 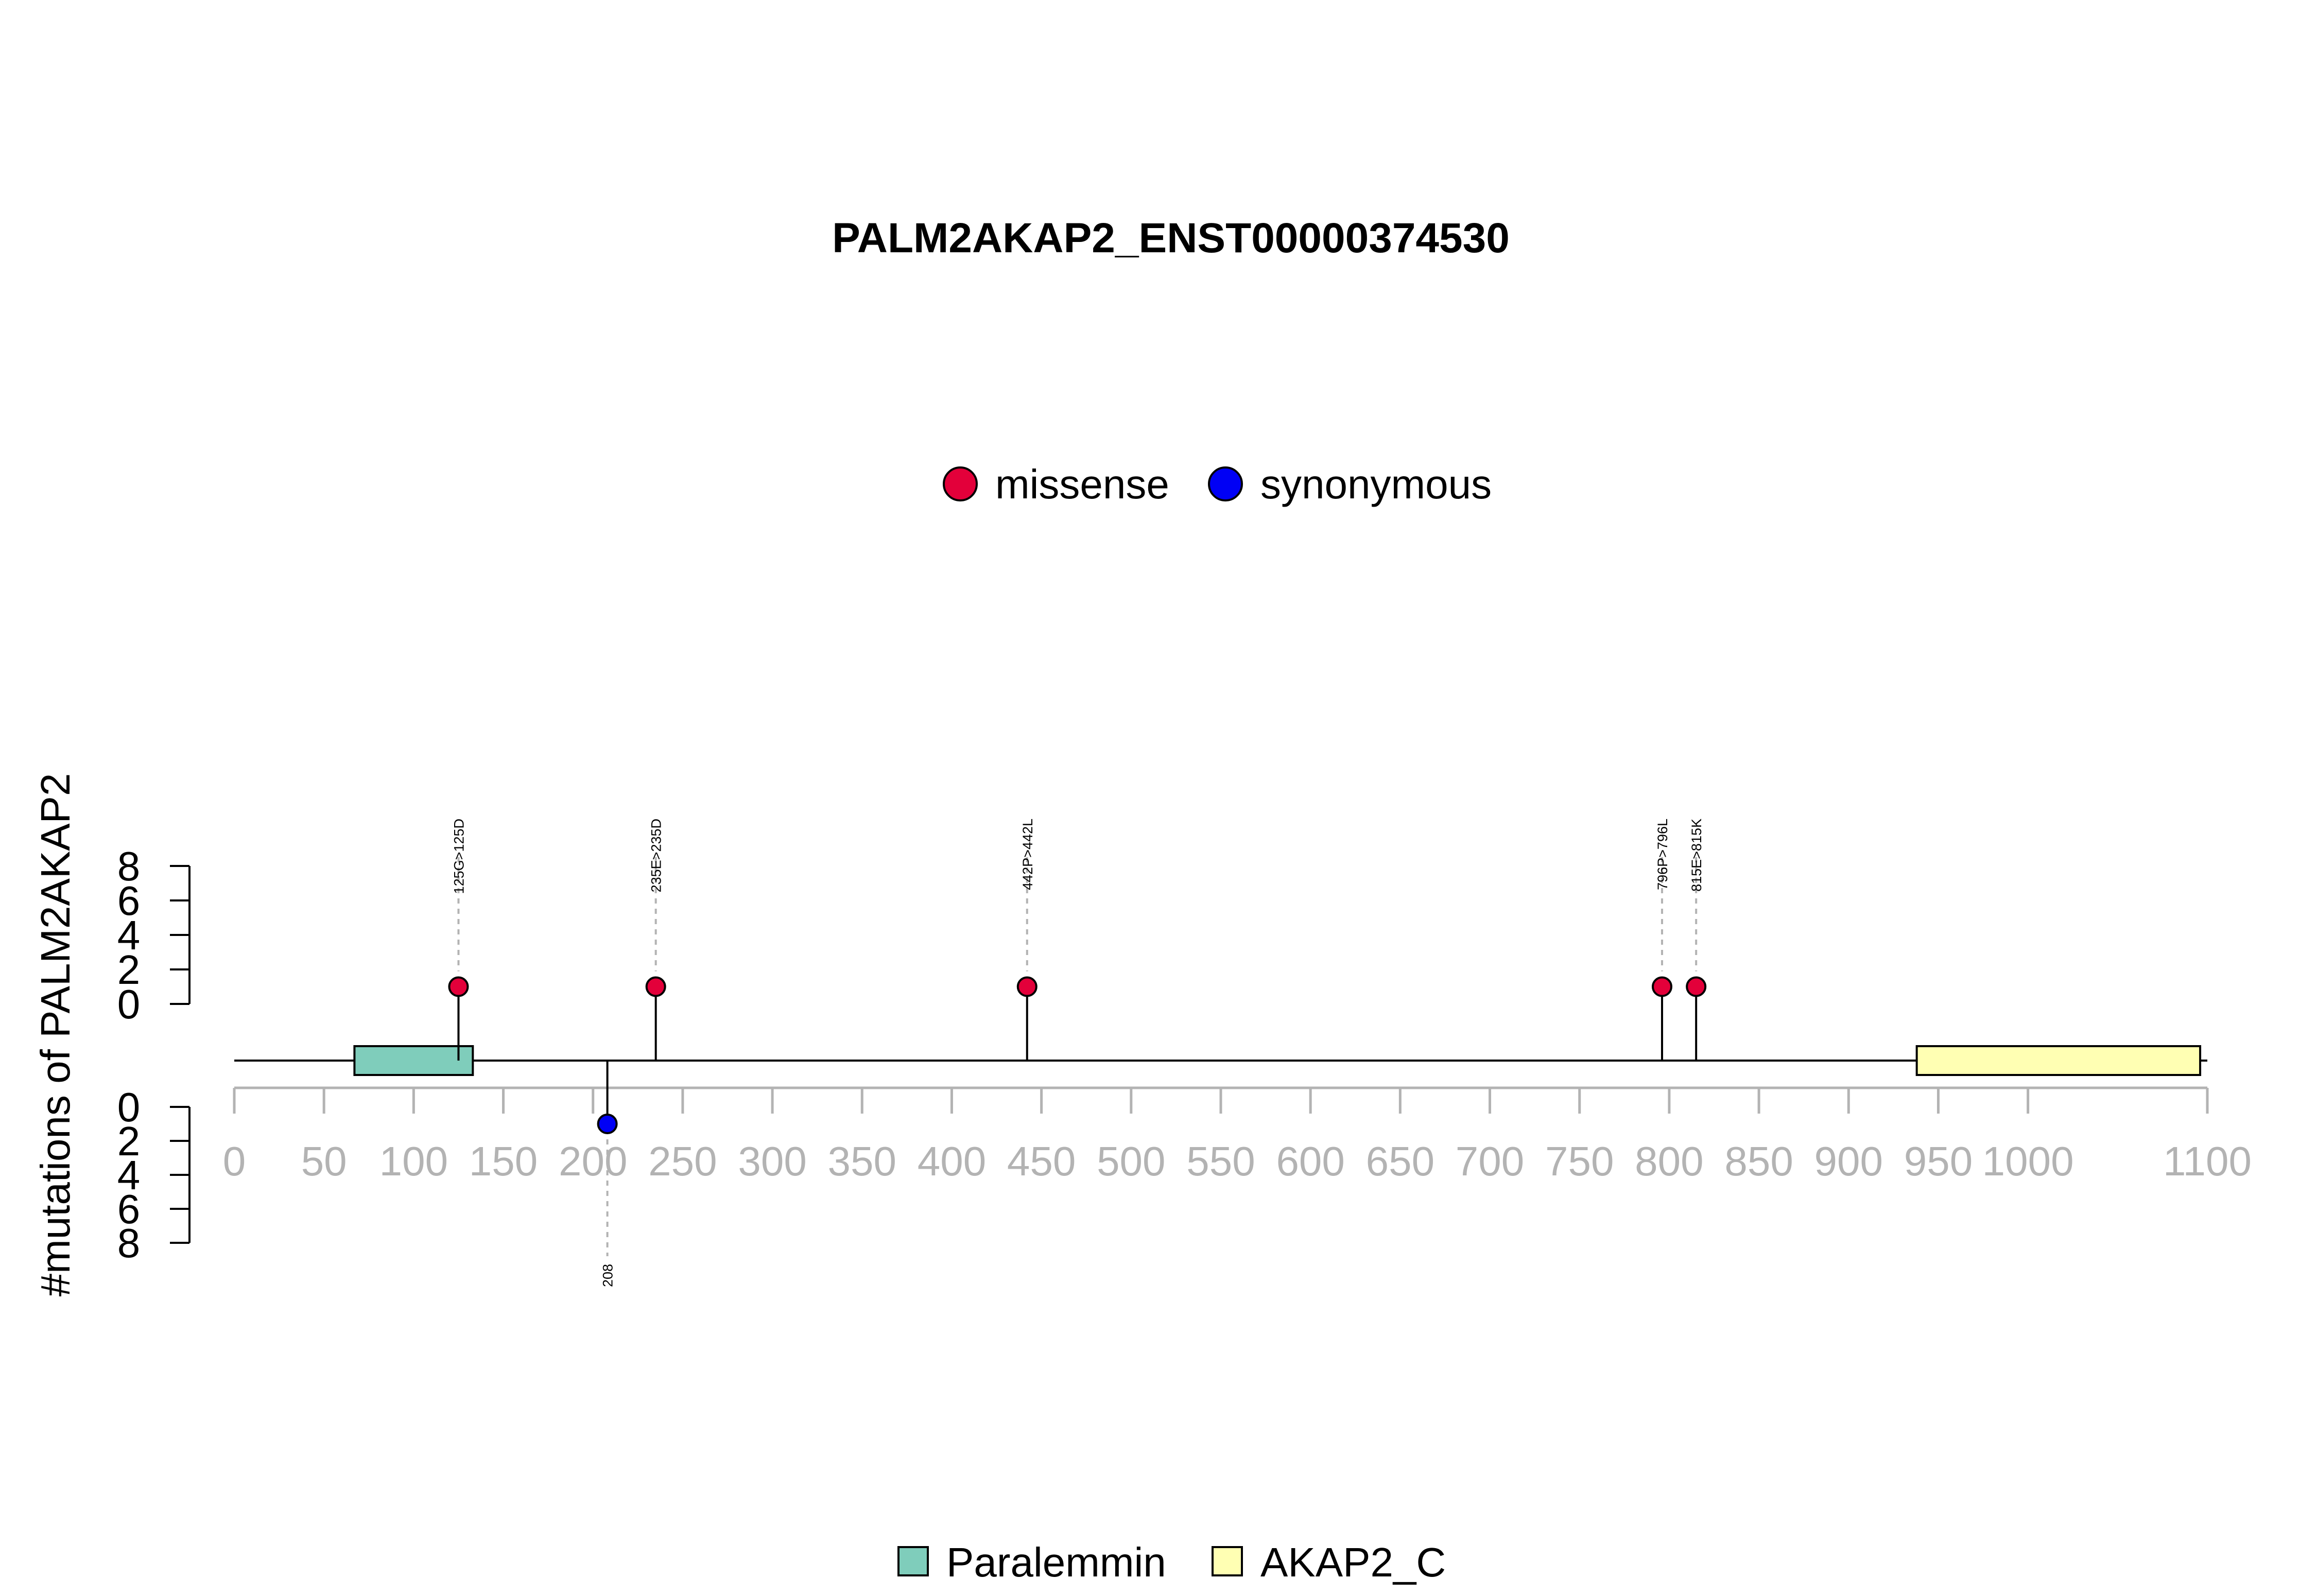 What do you see at coordinates (1171, 238) in the screenshot?
I see `chart-title: PALM2AKAP2_ENST00000374530` at bounding box center [1171, 238].